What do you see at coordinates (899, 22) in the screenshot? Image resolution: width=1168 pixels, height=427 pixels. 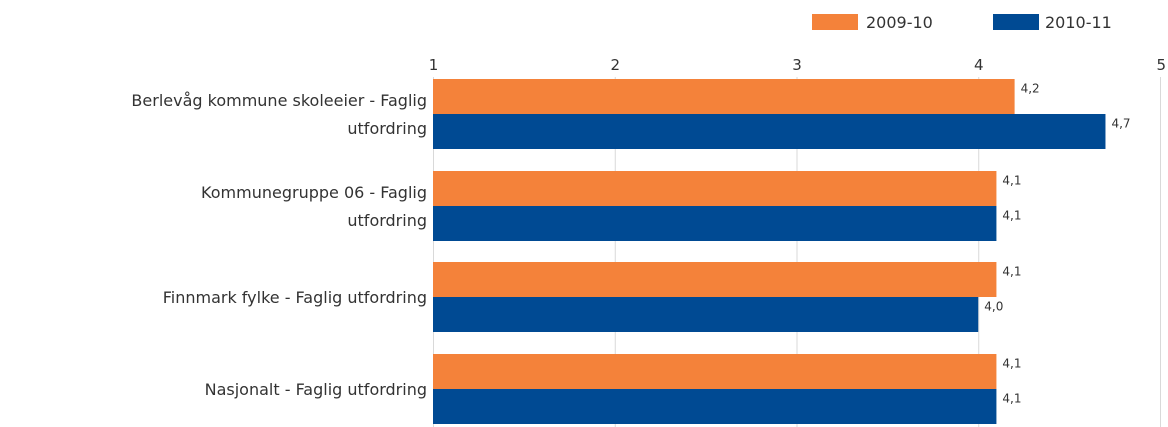 I see `legend-label: 2009-10` at bounding box center [899, 22].